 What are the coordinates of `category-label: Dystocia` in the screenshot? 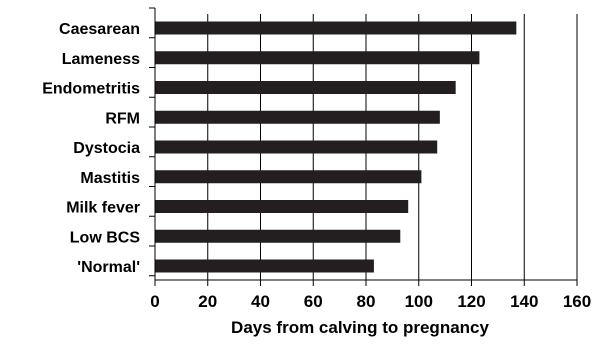 It's located at (106, 148).